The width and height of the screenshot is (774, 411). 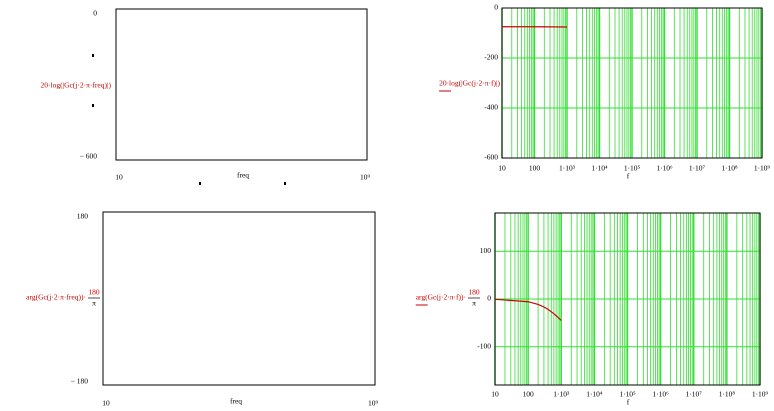 What do you see at coordinates (491, 57) in the screenshot?
I see `y-tick-label: -200` at bounding box center [491, 57].